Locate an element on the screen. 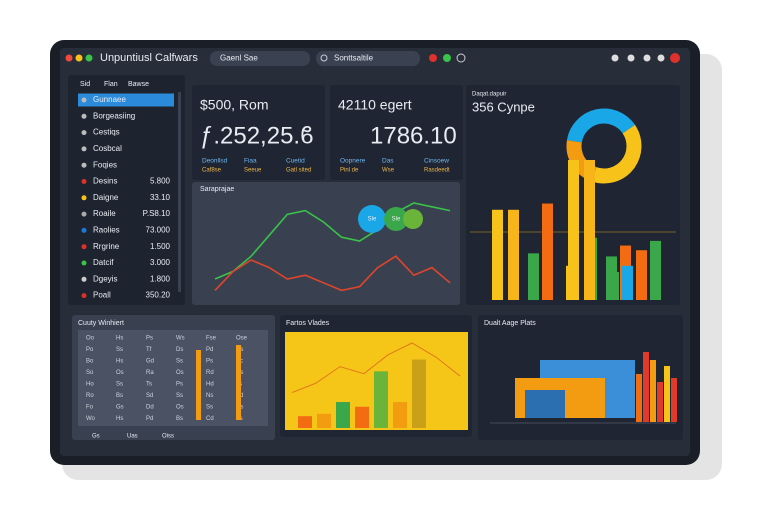  panel-title: 356 Cynpe is located at coordinates (503, 106).